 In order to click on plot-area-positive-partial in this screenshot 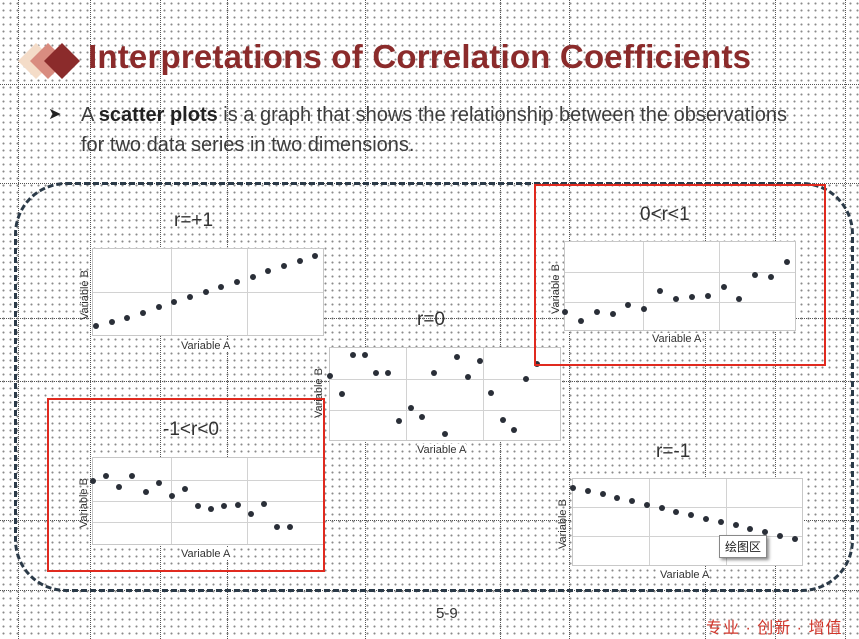, I will do `click(679, 286)`.